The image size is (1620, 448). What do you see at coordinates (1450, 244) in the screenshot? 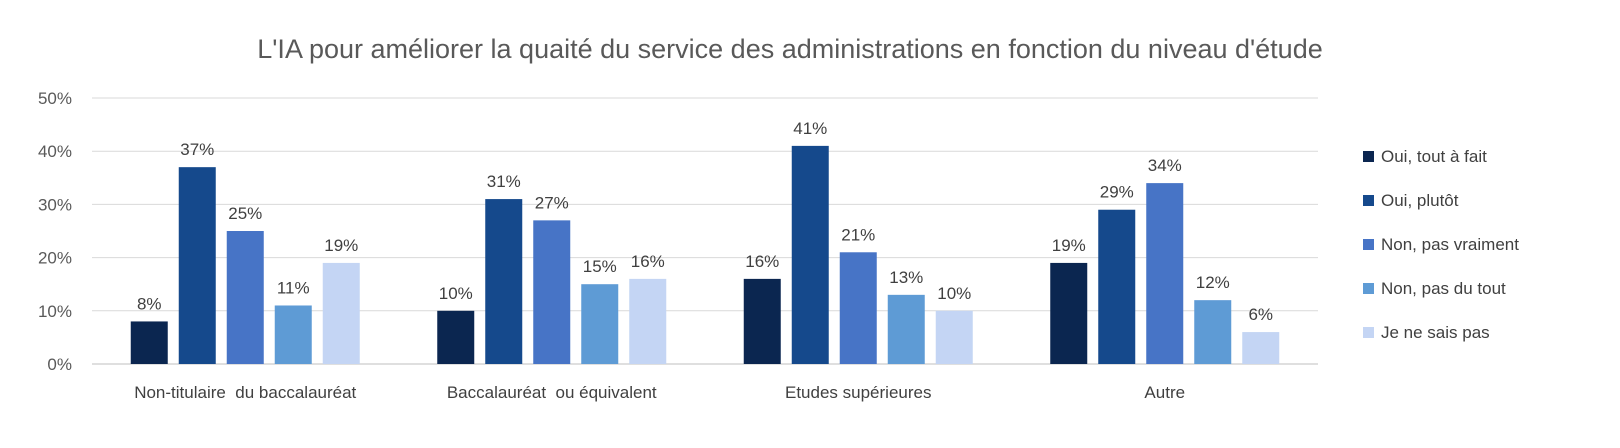
I see `legend-label: Non, pas vraiment` at bounding box center [1450, 244].